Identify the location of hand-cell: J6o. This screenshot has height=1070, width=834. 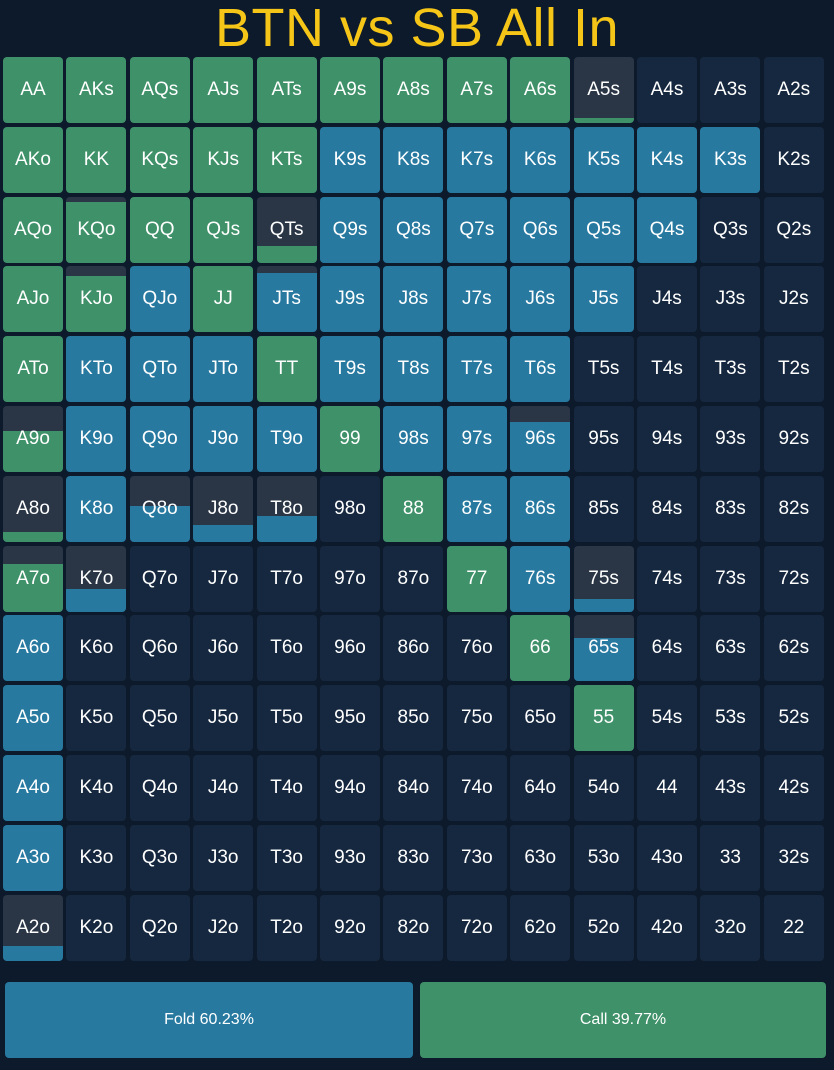
(223, 648).